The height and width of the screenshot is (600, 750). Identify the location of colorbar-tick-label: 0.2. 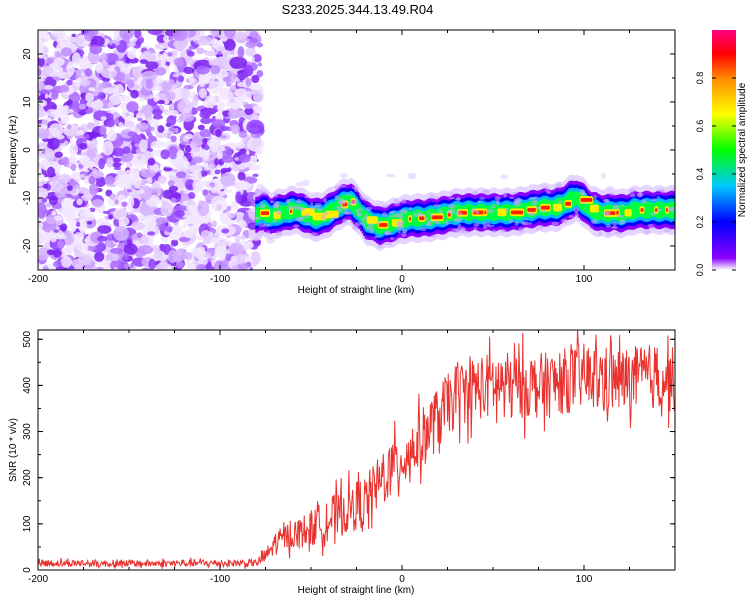
(700, 222).